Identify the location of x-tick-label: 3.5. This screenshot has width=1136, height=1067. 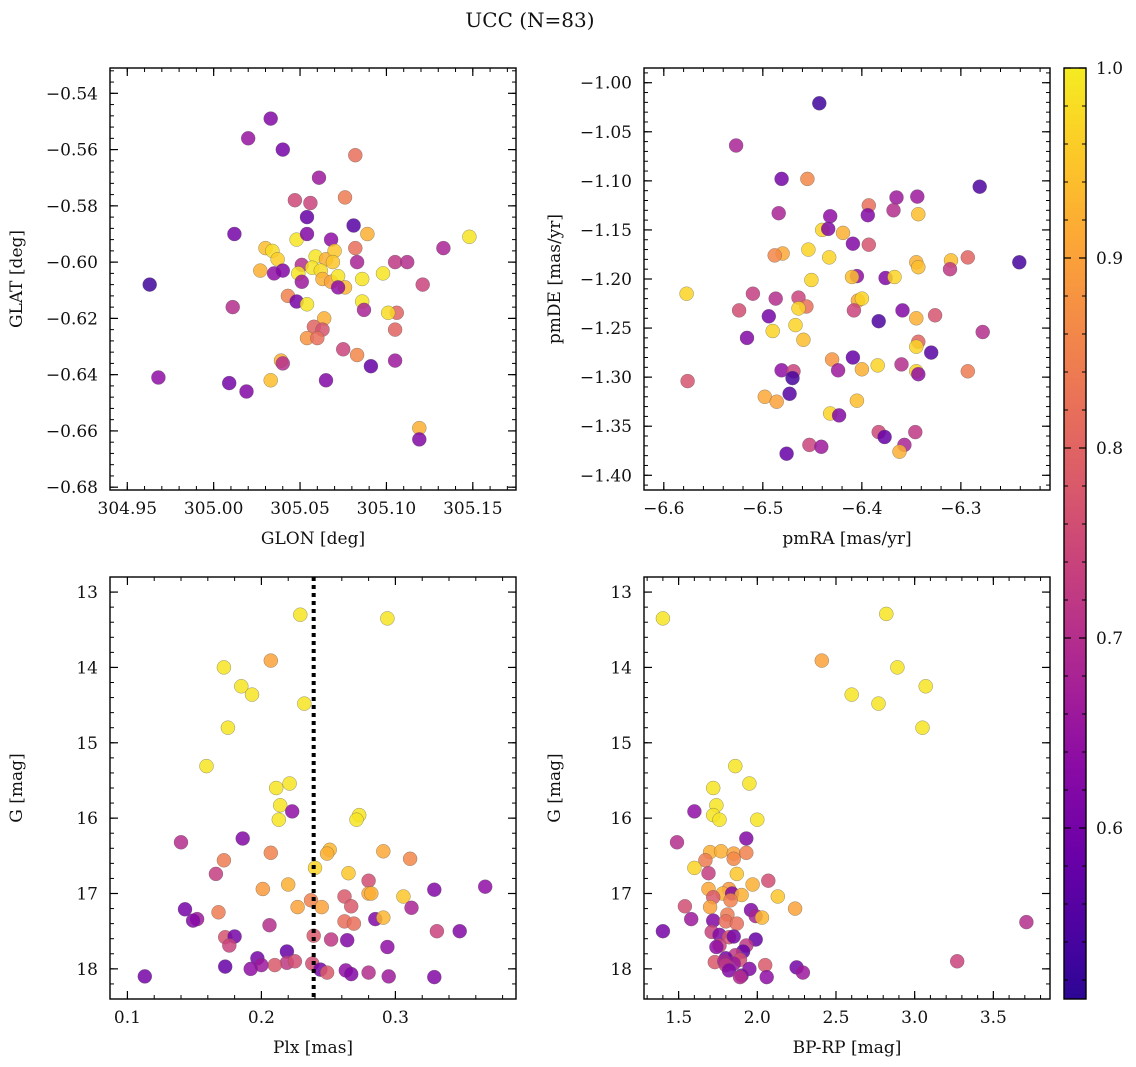
(993, 1018).